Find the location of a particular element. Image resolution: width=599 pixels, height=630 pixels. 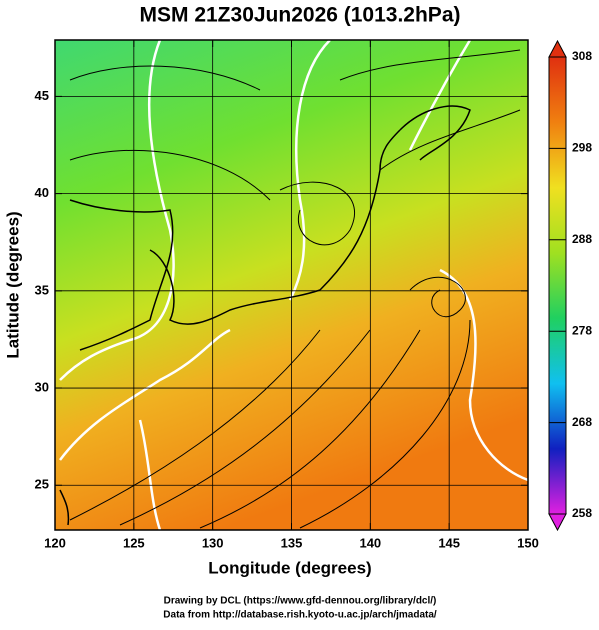

x-tick-label: 135 is located at coordinates (292, 542).